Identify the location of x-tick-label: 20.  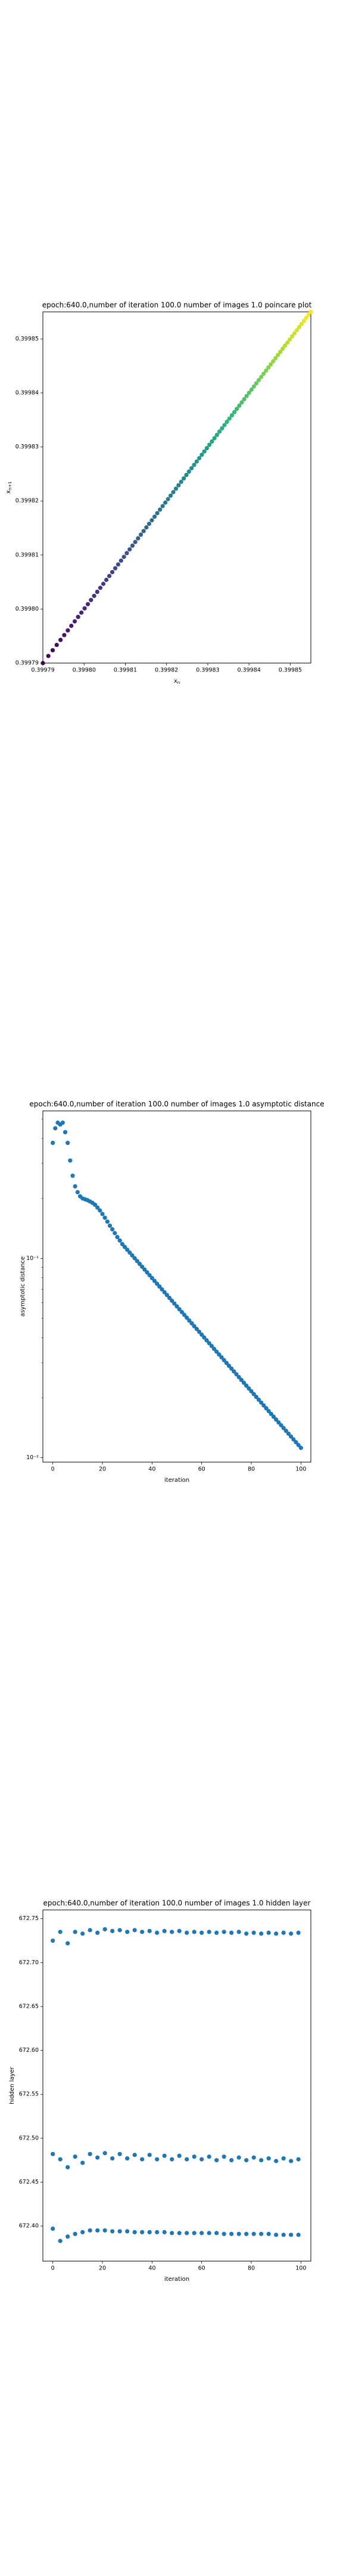
(103, 2268).